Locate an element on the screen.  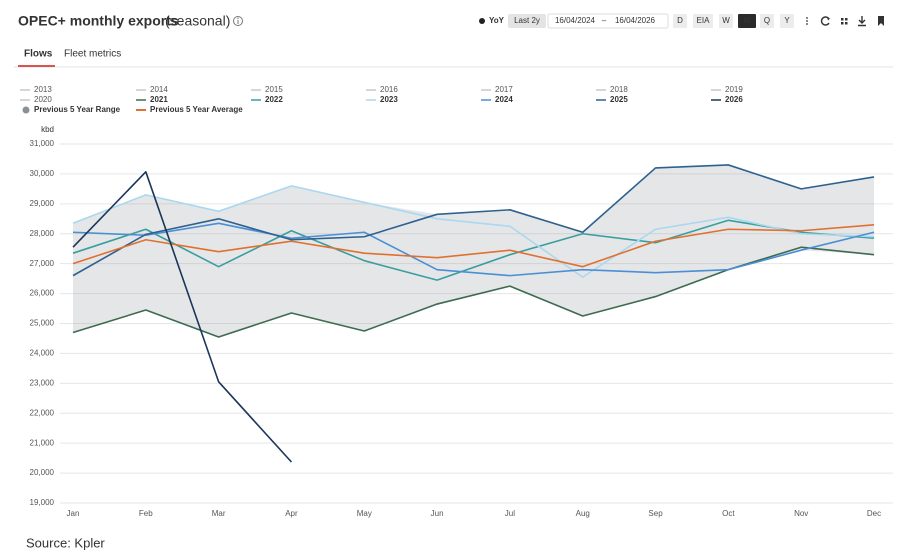
date-to: 16/04/2026 is located at coordinates (635, 20).